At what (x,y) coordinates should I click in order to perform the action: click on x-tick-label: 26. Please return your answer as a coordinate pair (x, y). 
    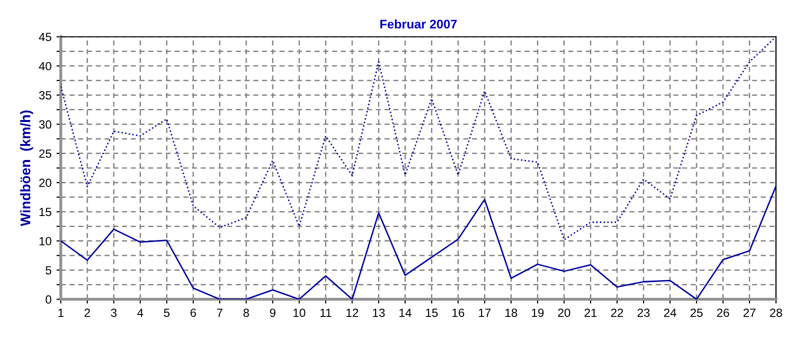
    Looking at the image, I should click on (723, 312).